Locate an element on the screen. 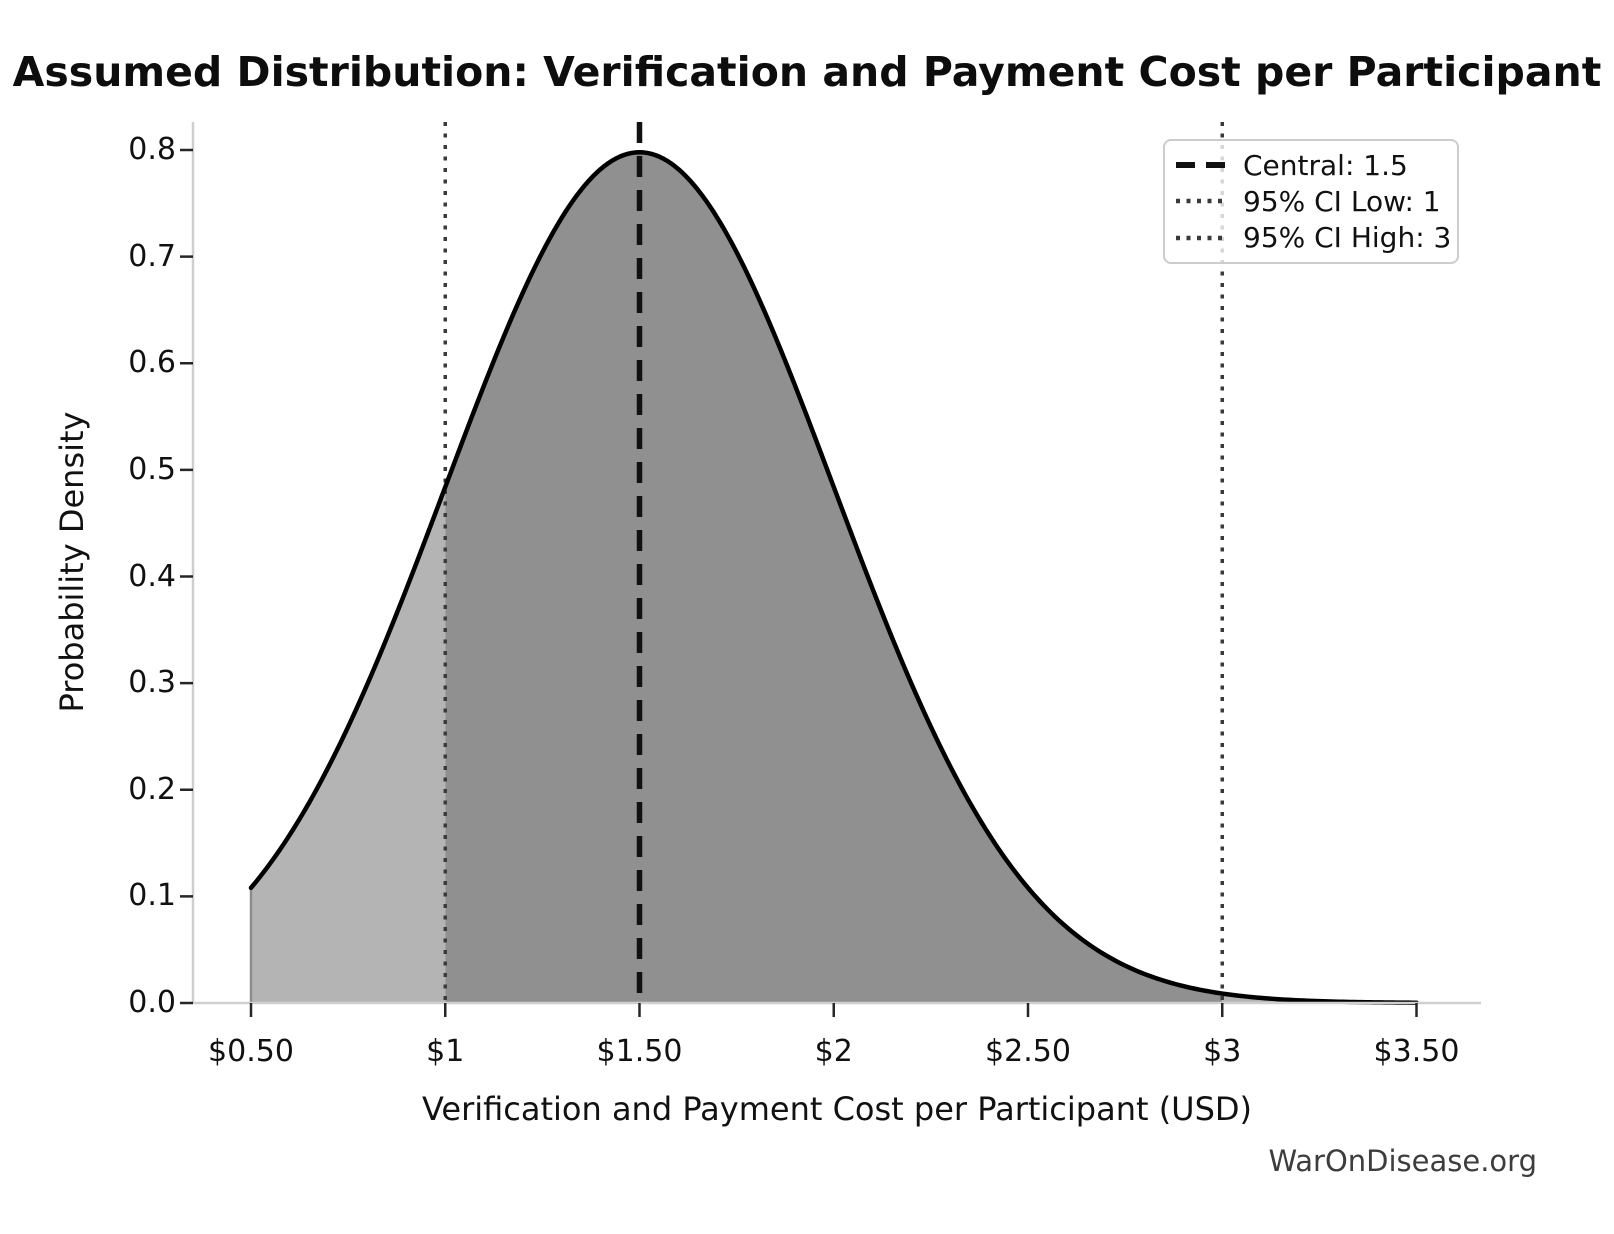 The image size is (1614, 1234). y-tick-label: 0.4 is located at coordinates (152, 576).